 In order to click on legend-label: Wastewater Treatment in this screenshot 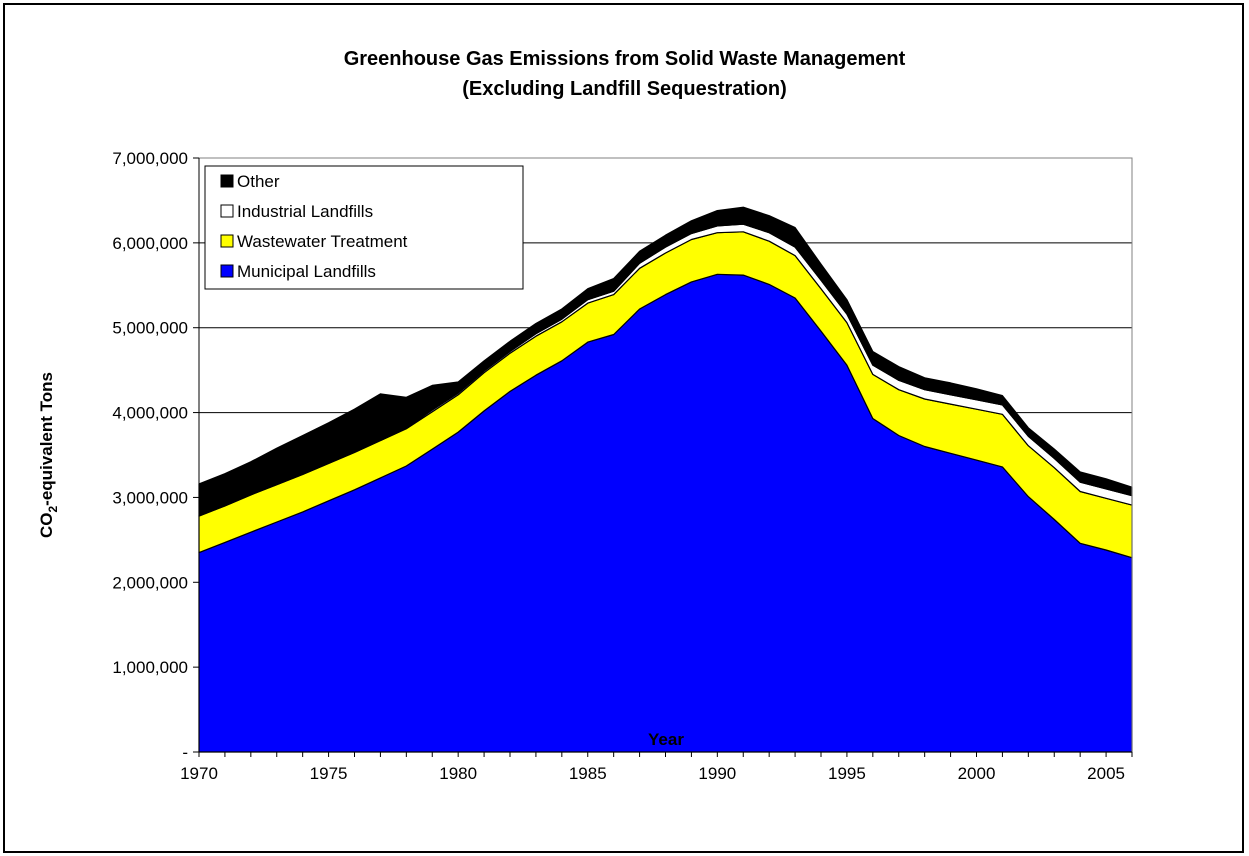, I will do `click(322, 241)`.